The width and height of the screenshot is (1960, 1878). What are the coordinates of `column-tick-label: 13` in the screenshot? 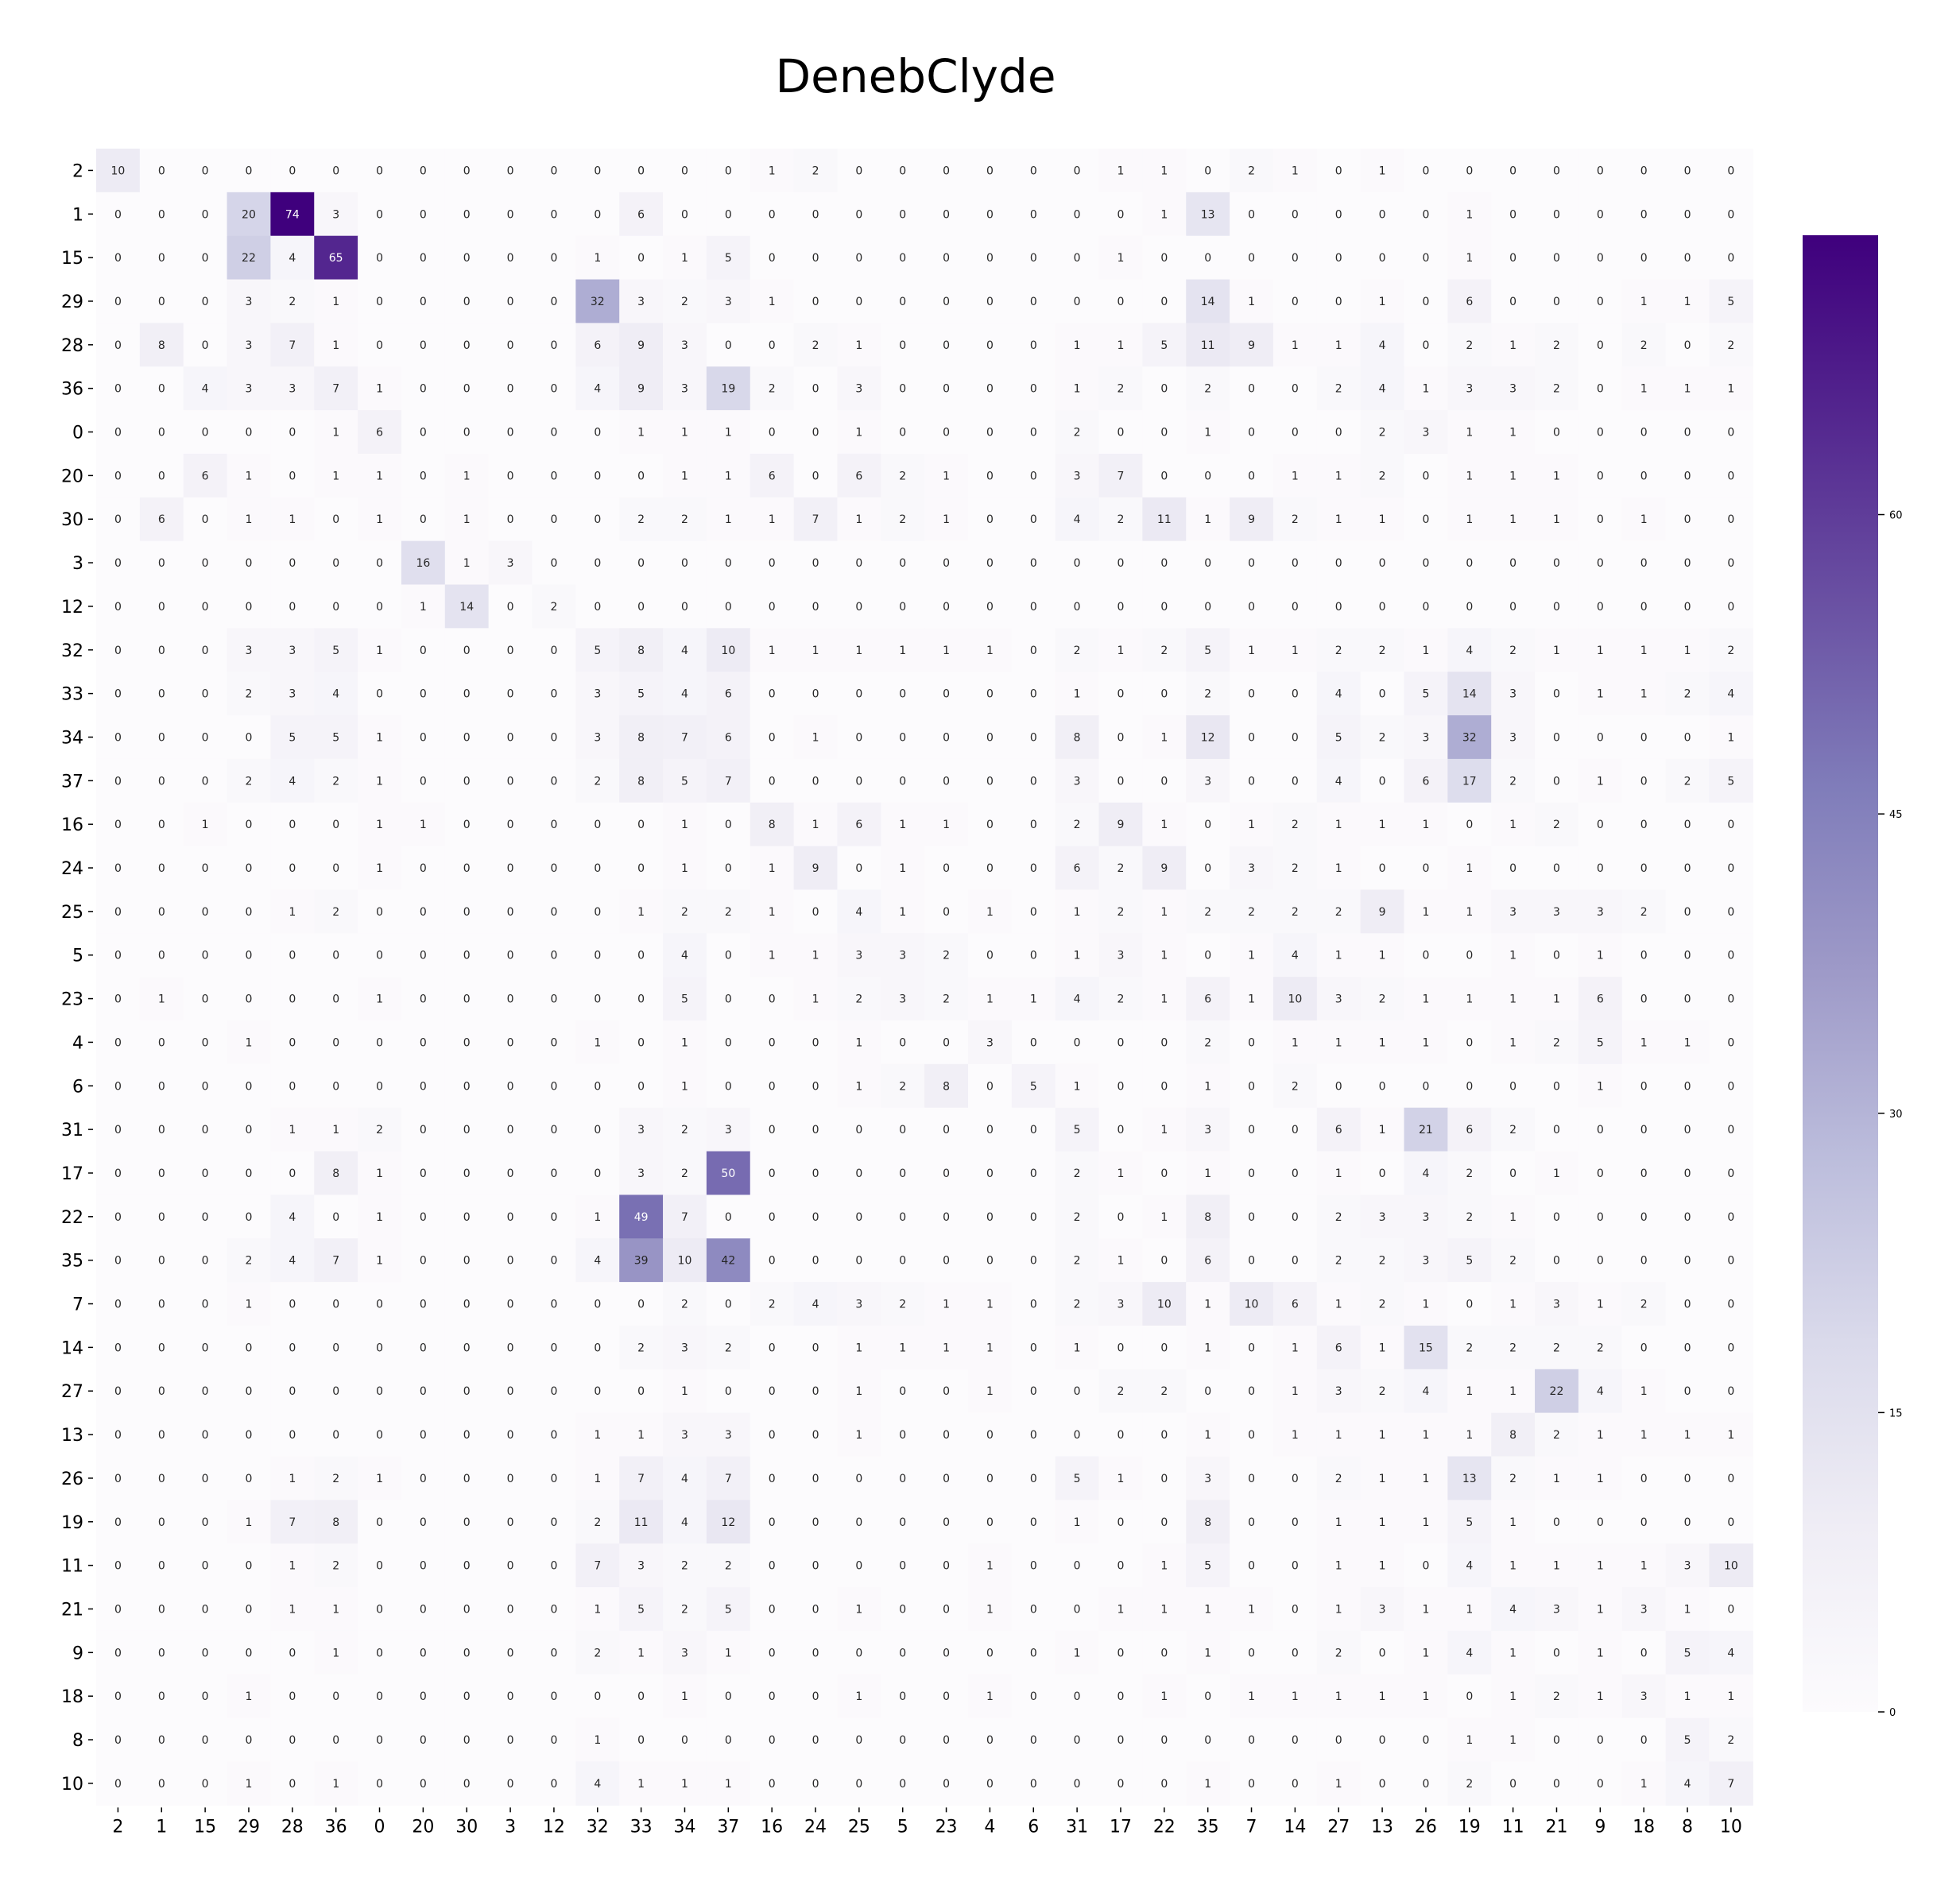 It's located at (1382, 1827).